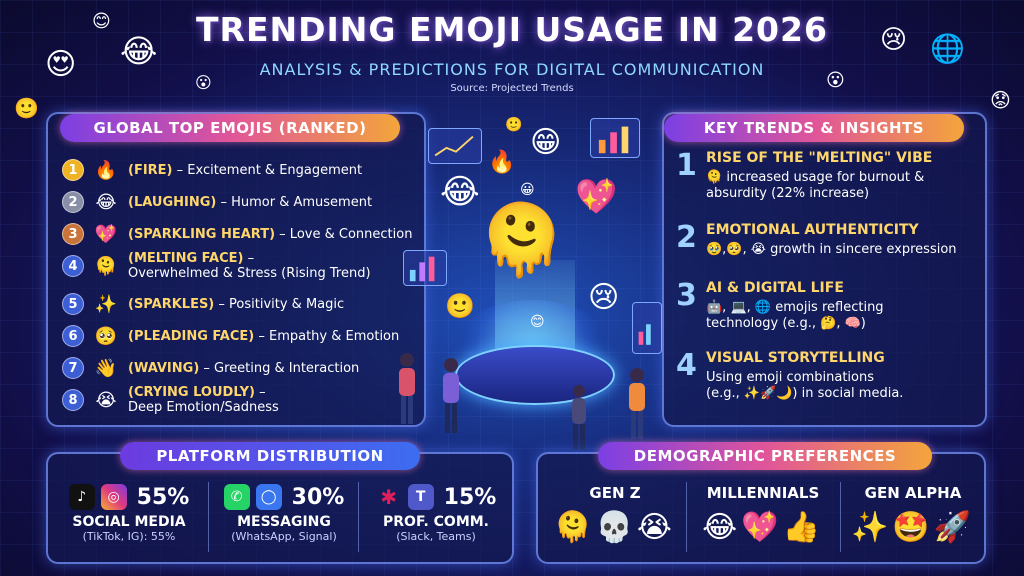 This screenshot has height=576, width=1024. Describe the element at coordinates (814, 128) in the screenshot. I see `trends-heading: KEY TRENDS & INSIGHTS` at that location.